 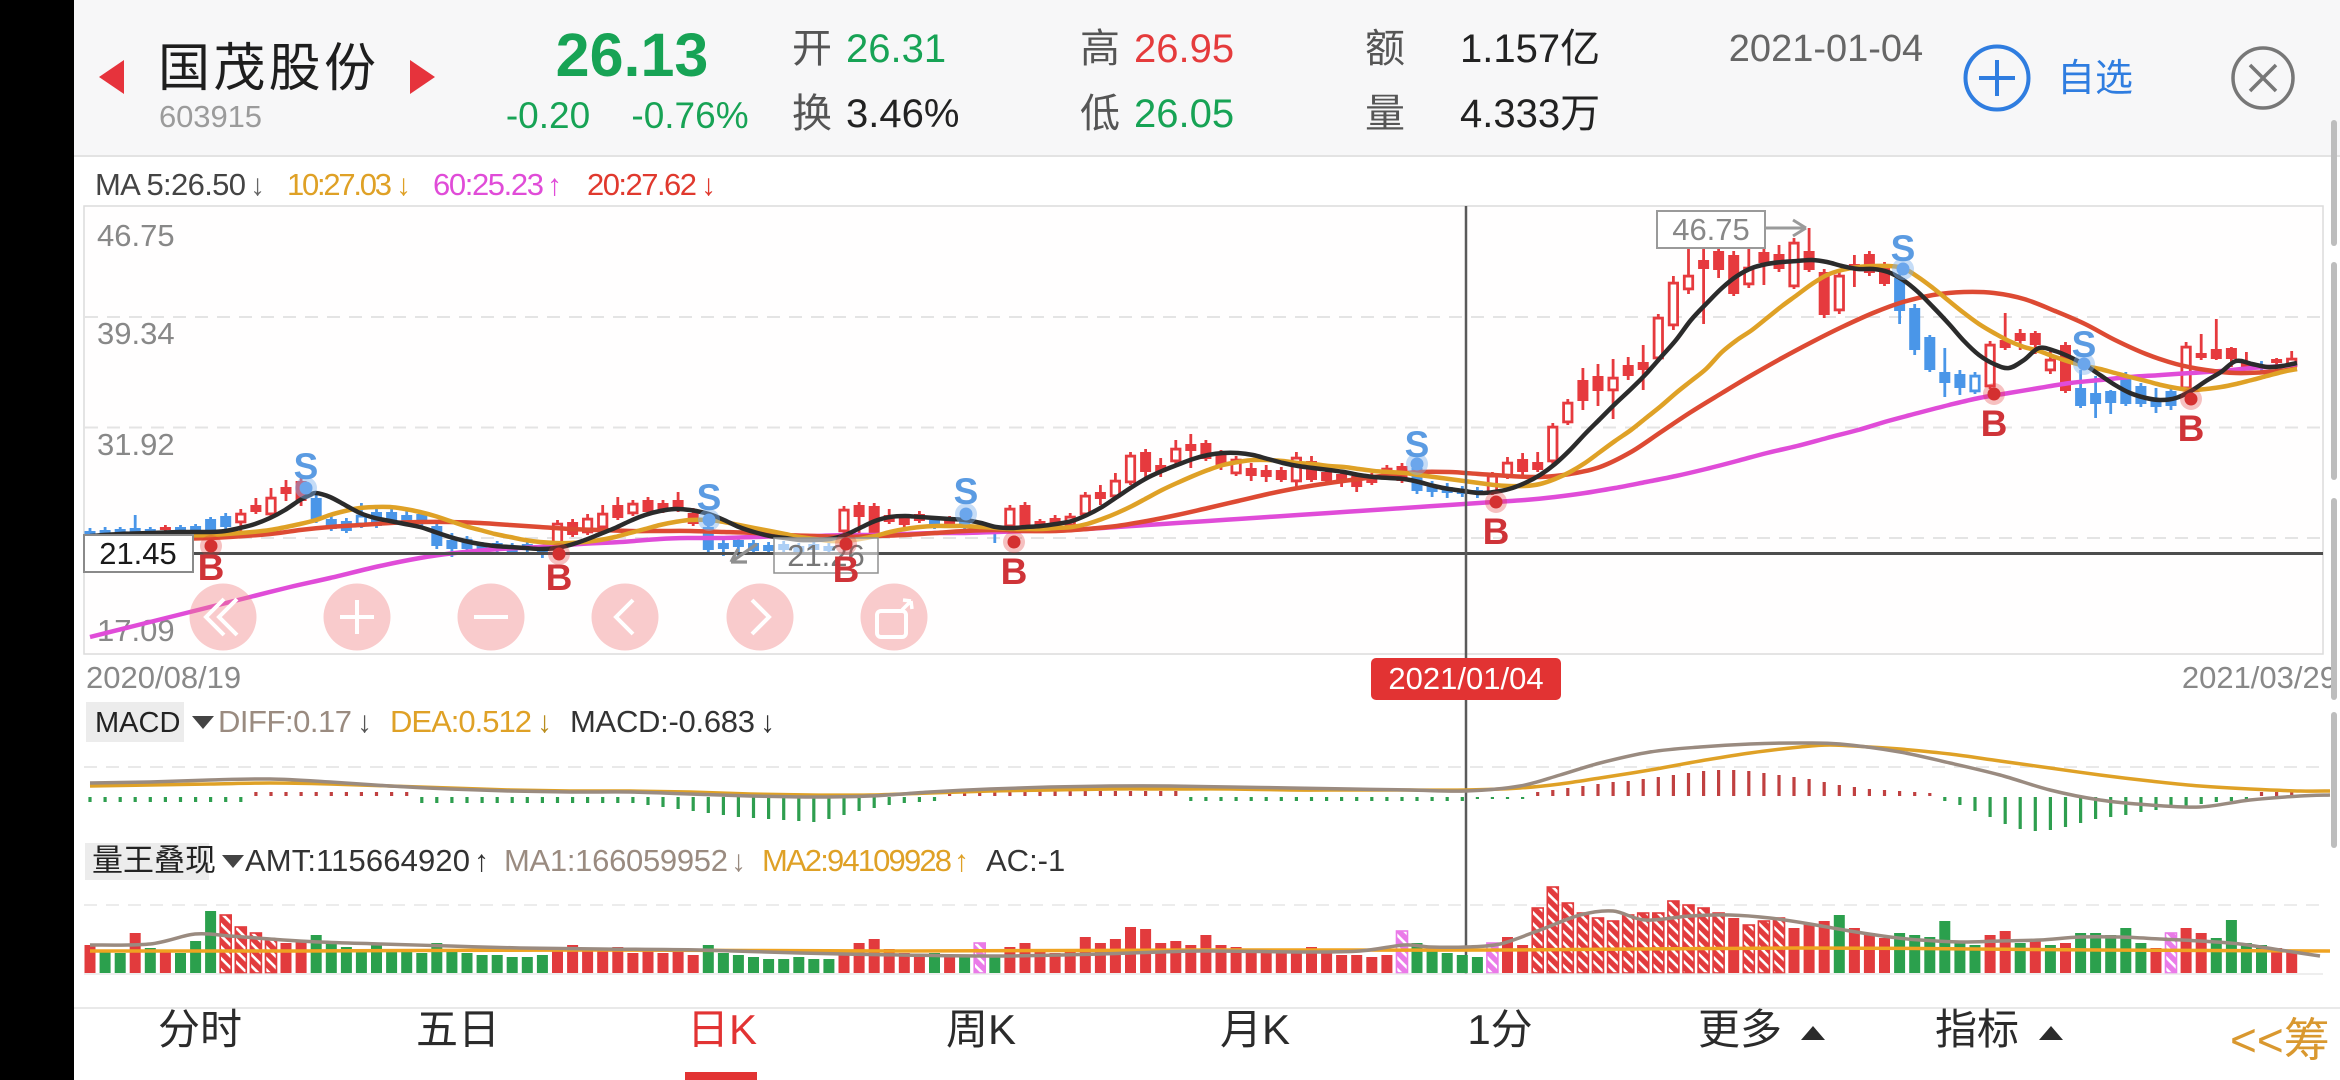 What do you see at coordinates (1184, 114) in the screenshot?
I see `svg-text: 26.05` at bounding box center [1184, 114].